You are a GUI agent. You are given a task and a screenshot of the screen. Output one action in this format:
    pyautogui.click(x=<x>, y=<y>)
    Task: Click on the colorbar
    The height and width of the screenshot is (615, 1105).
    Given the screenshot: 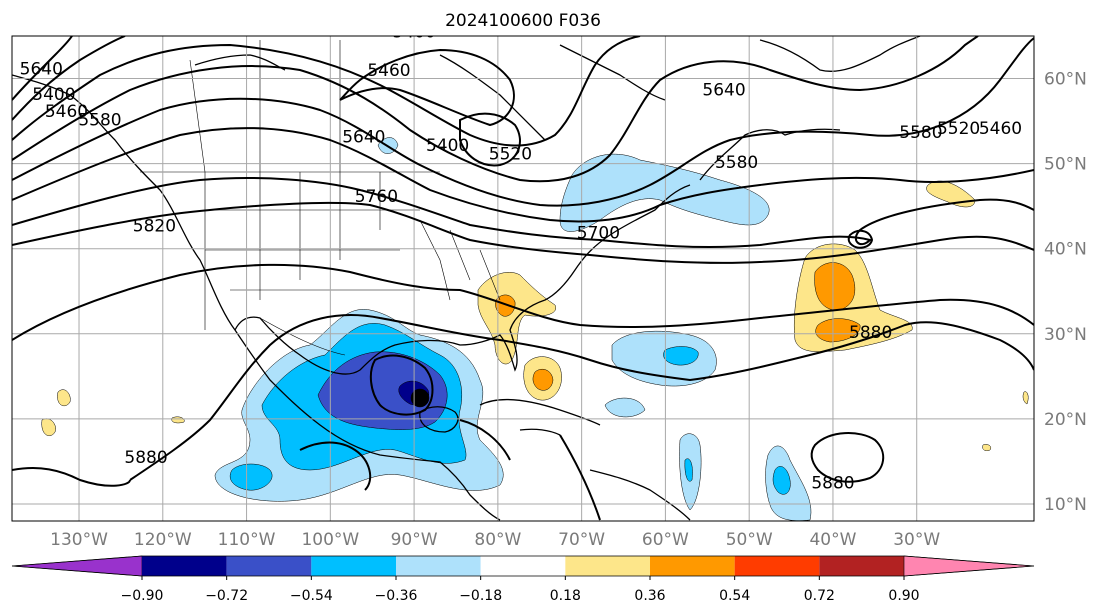 What is the action you would take?
    pyautogui.click(x=523, y=566)
    